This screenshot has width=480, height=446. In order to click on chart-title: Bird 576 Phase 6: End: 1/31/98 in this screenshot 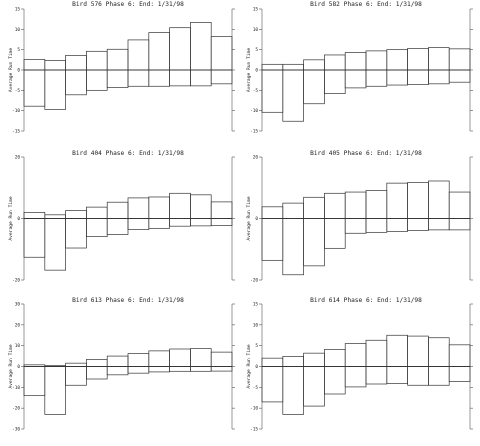, I will do `click(128, 4)`.